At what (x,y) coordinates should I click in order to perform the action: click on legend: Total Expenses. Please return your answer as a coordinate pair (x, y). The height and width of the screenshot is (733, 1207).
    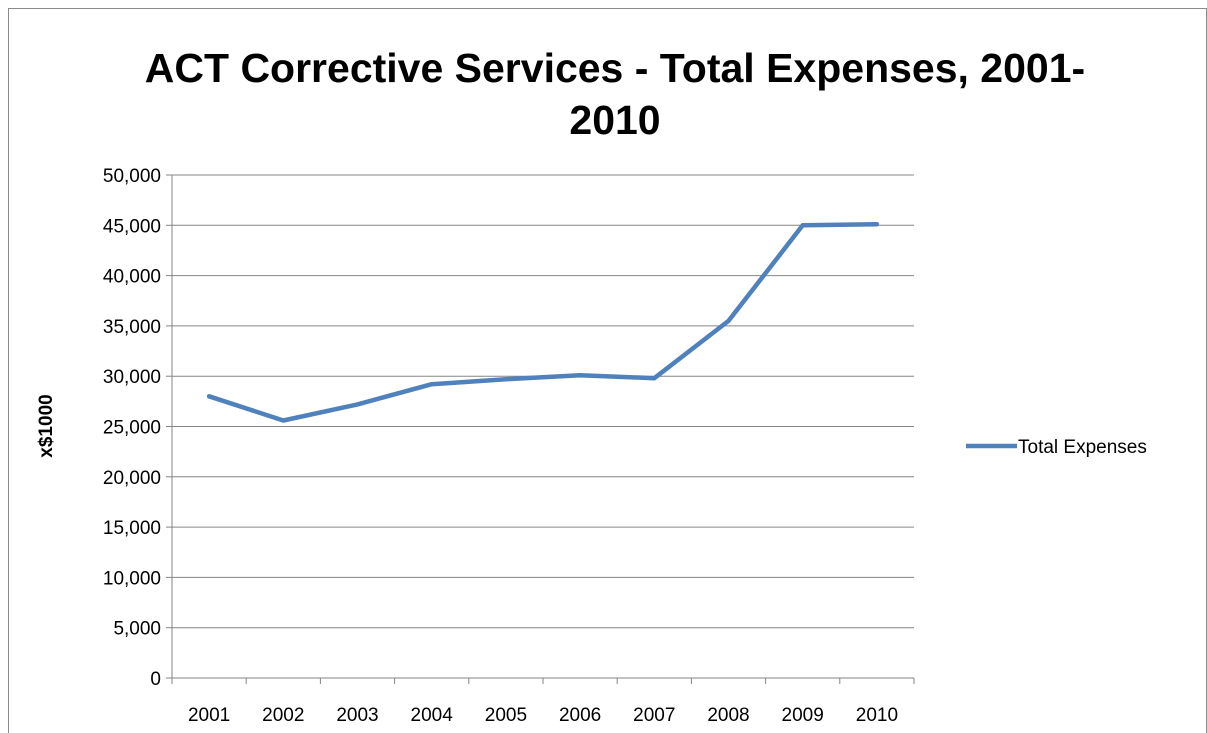
    Looking at the image, I should click on (1056, 447).